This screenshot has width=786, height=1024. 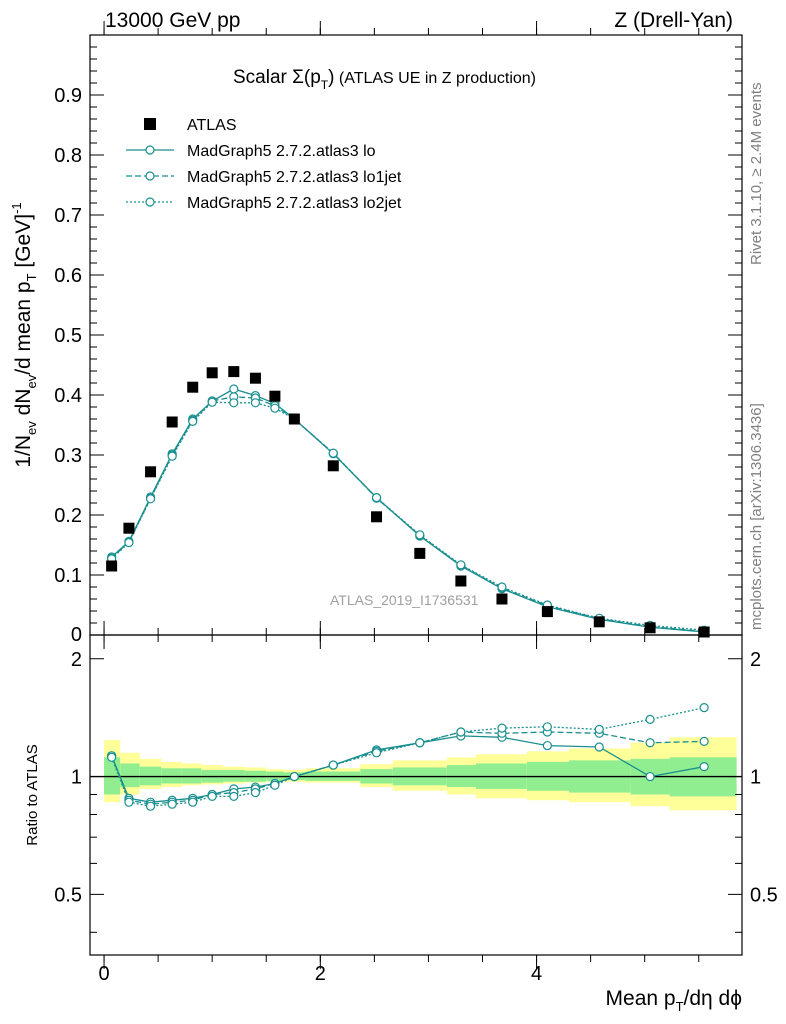 What do you see at coordinates (68, 156) in the screenshot?
I see `y-tick-label: 0.8` at bounding box center [68, 156].